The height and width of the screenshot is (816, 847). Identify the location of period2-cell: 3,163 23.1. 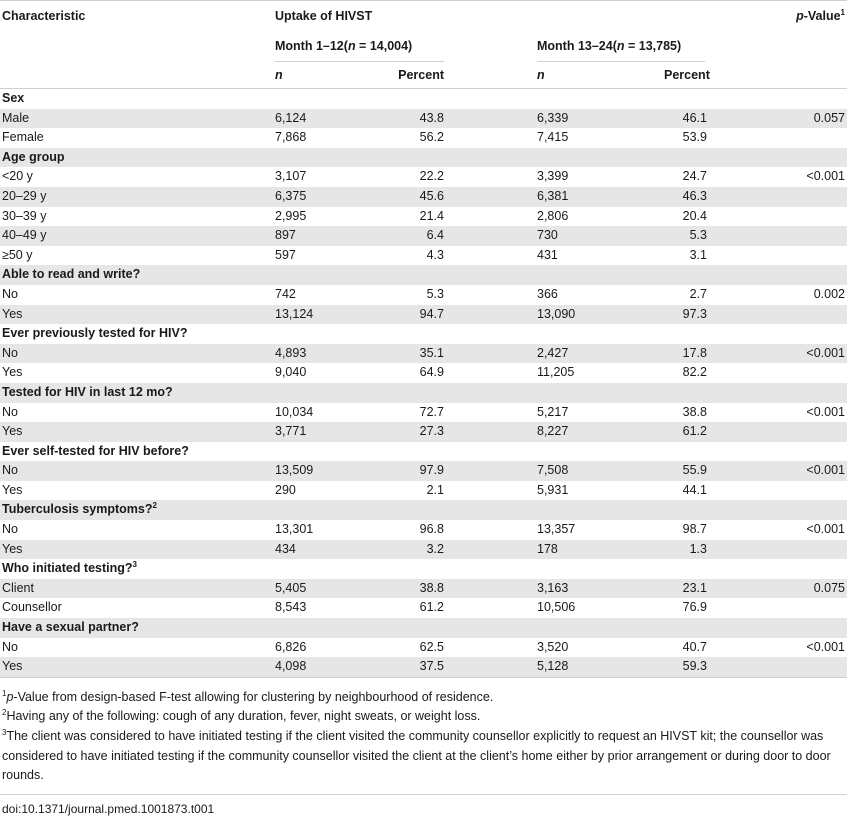
(621, 588).